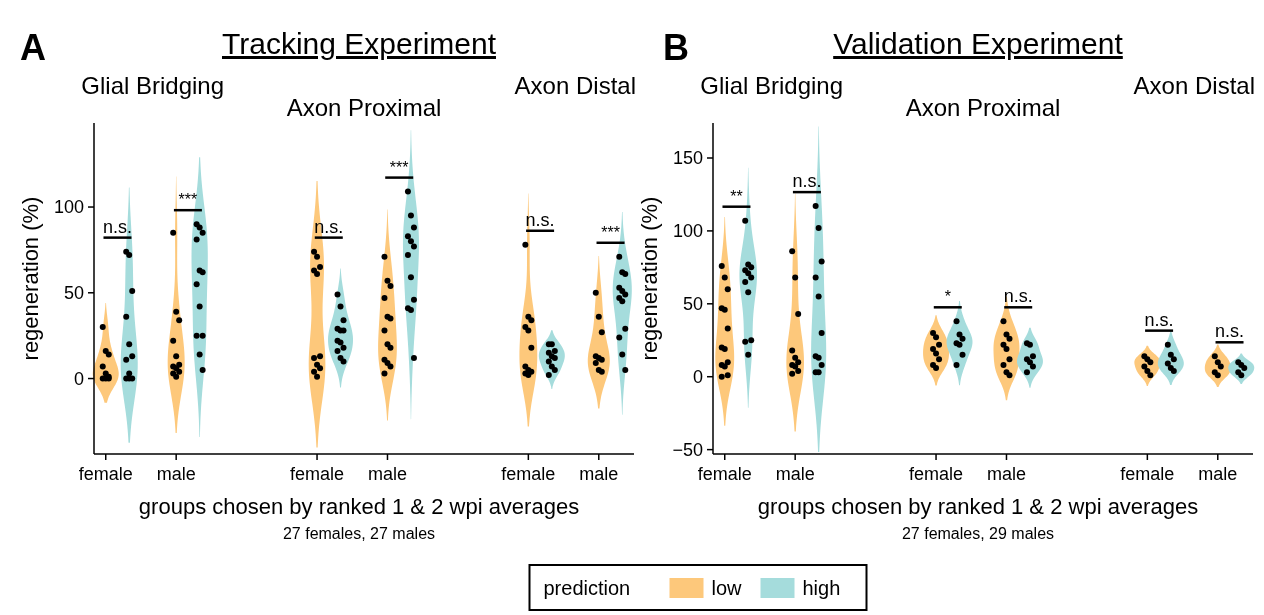 The height and width of the screenshot is (615, 1264). Describe the element at coordinates (587, 588) in the screenshot. I see `legend-title: prediction` at that location.